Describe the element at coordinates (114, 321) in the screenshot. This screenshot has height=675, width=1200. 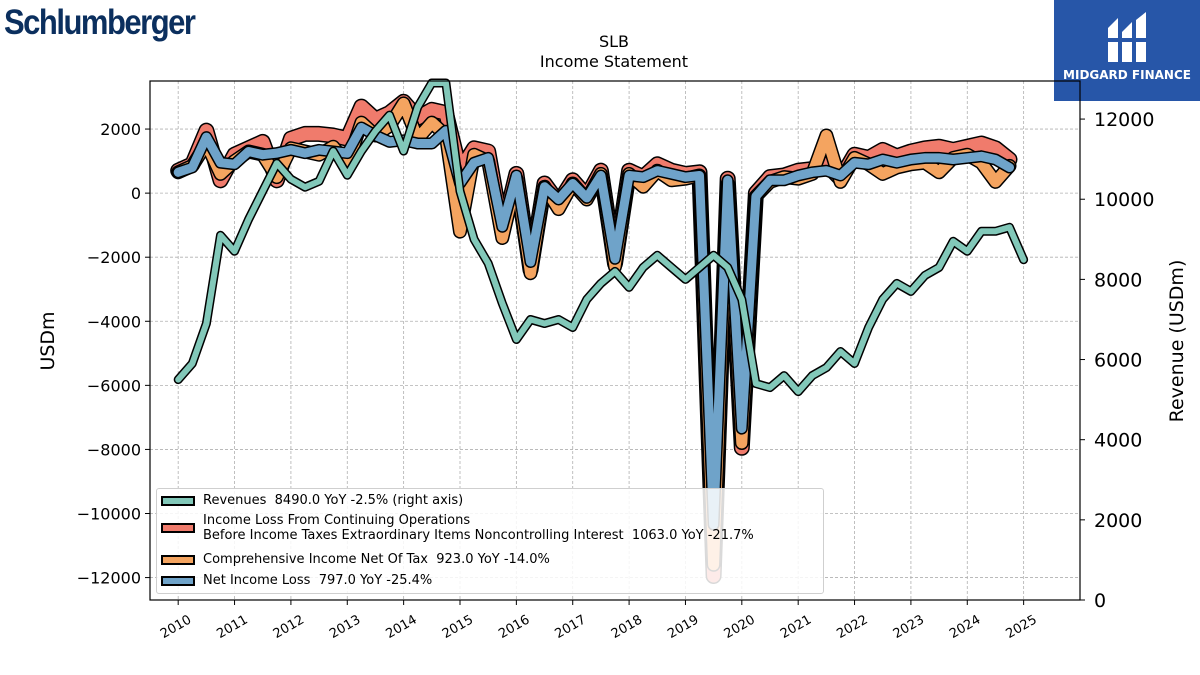
I see `y-tick-label: −4000` at that location.